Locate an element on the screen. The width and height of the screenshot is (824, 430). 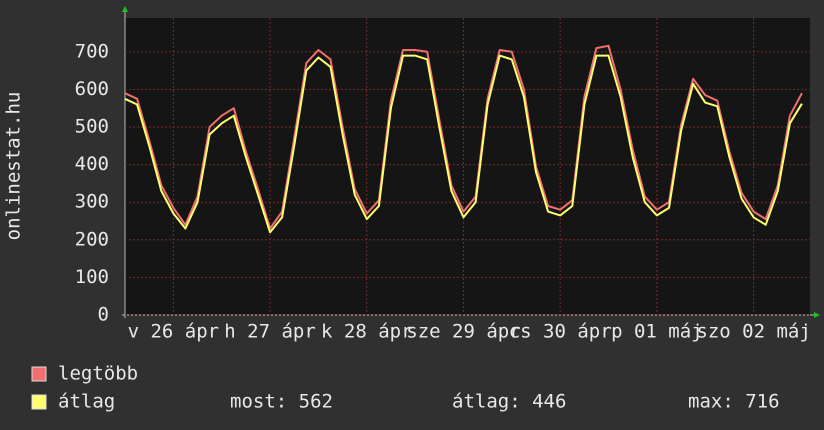
legend-stat: max: 716 is located at coordinates (734, 402).